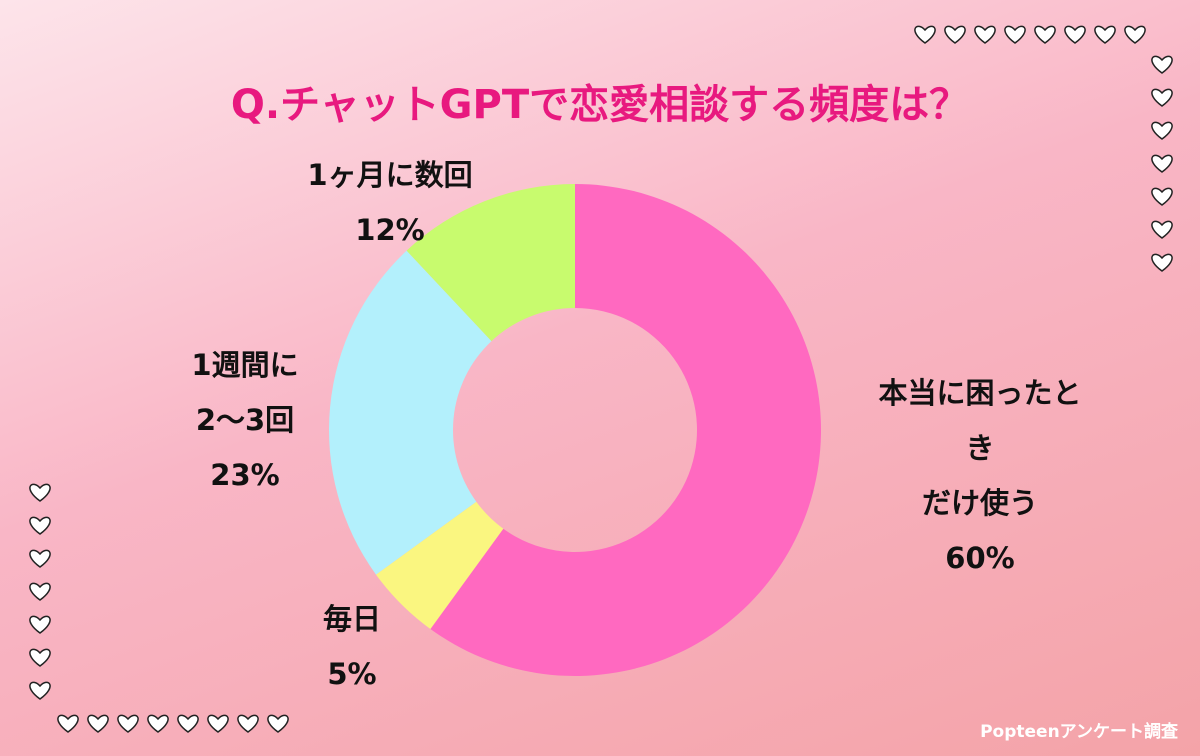 Image resolution: width=1200 pixels, height=756 pixels. I want to click on source: Popteenアンケート調査, so click(1079, 732).